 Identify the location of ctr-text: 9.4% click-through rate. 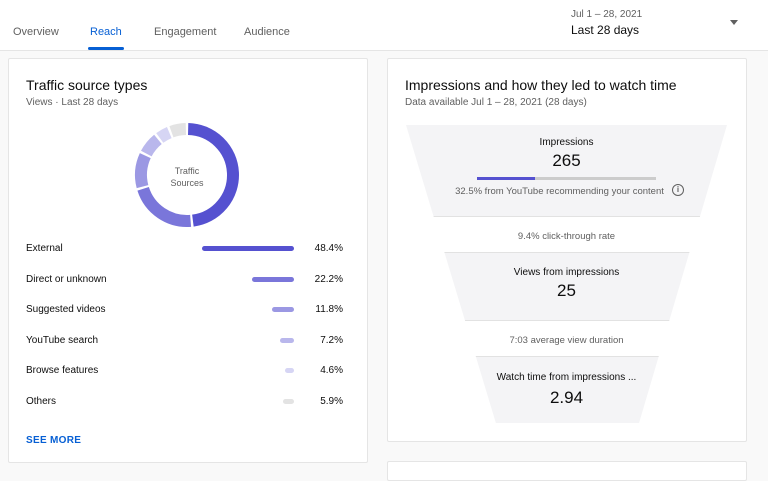
(566, 236).